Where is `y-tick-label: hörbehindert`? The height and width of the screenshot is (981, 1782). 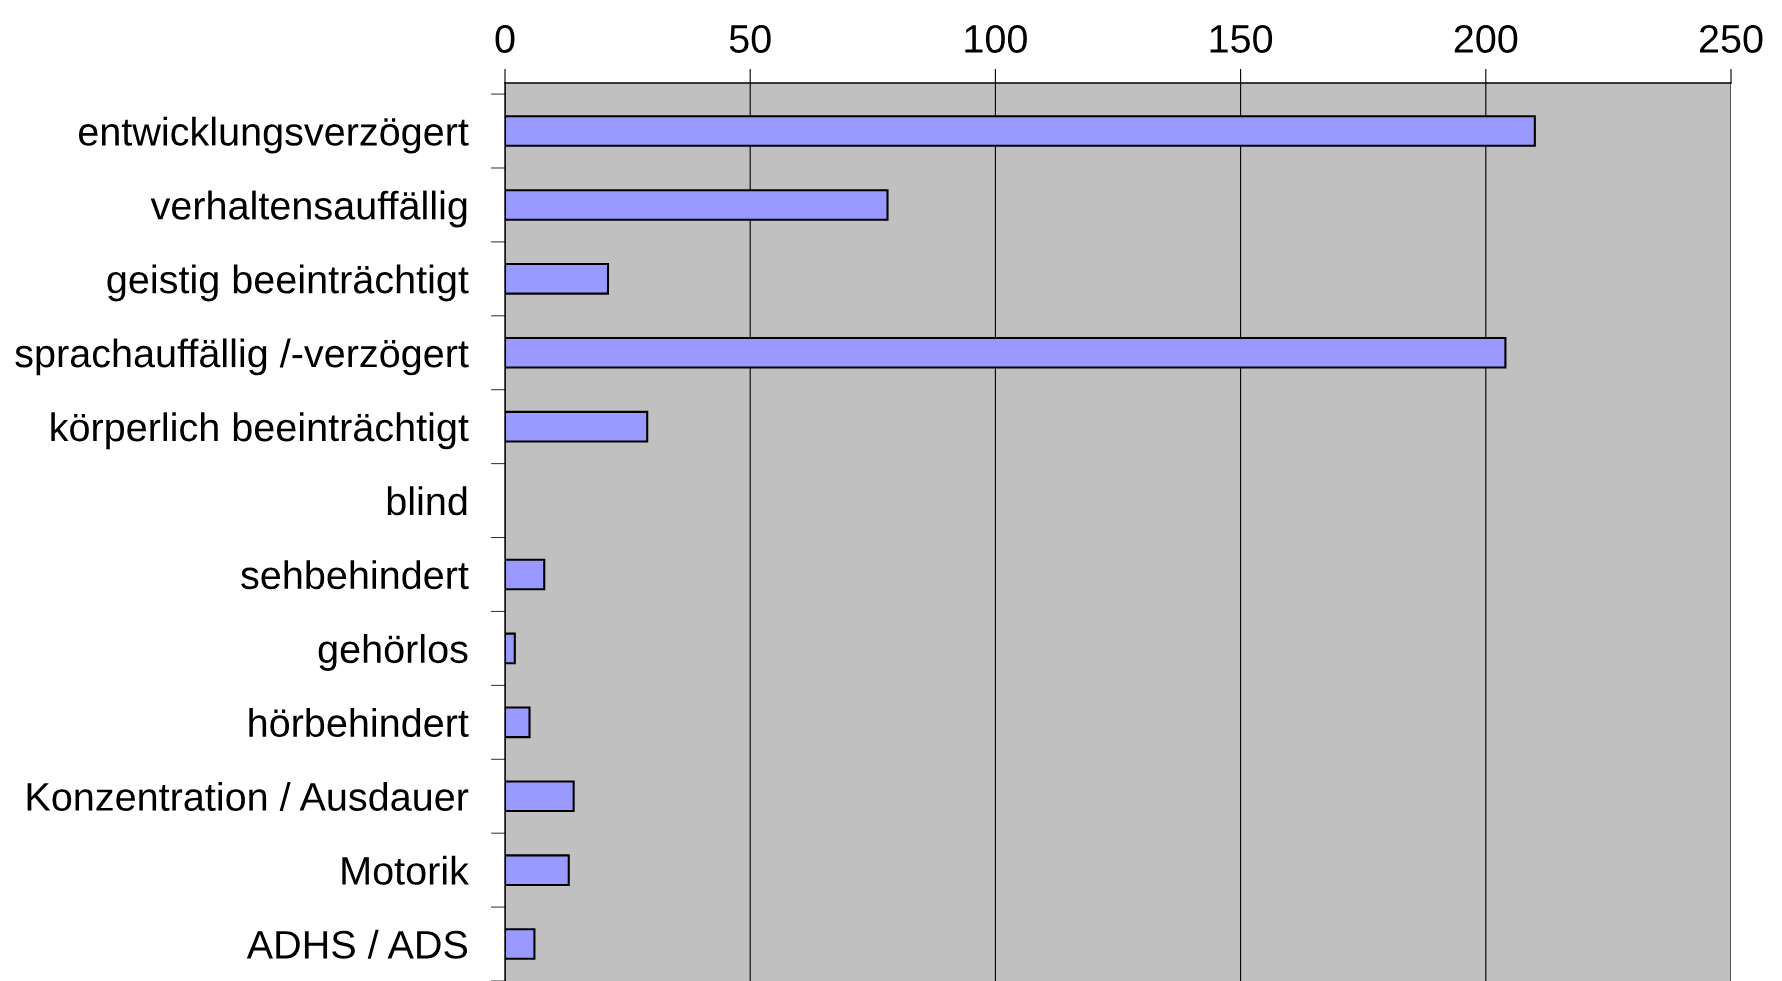 y-tick-label: hörbehindert is located at coordinates (359, 722).